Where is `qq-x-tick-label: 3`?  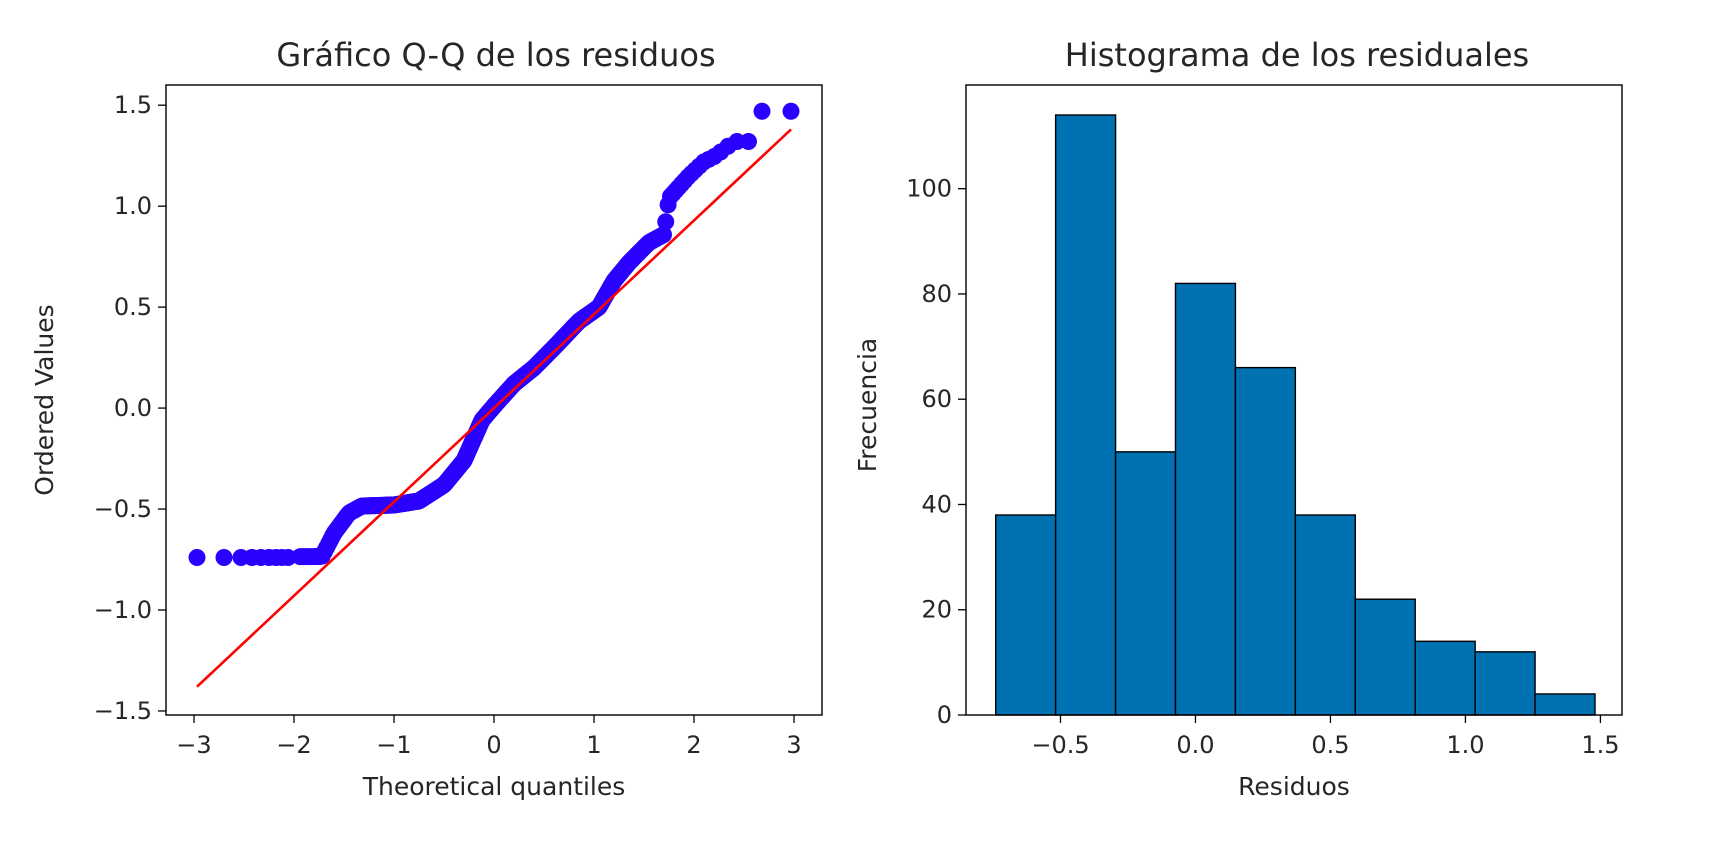
qq-x-tick-label: 3 is located at coordinates (793, 745).